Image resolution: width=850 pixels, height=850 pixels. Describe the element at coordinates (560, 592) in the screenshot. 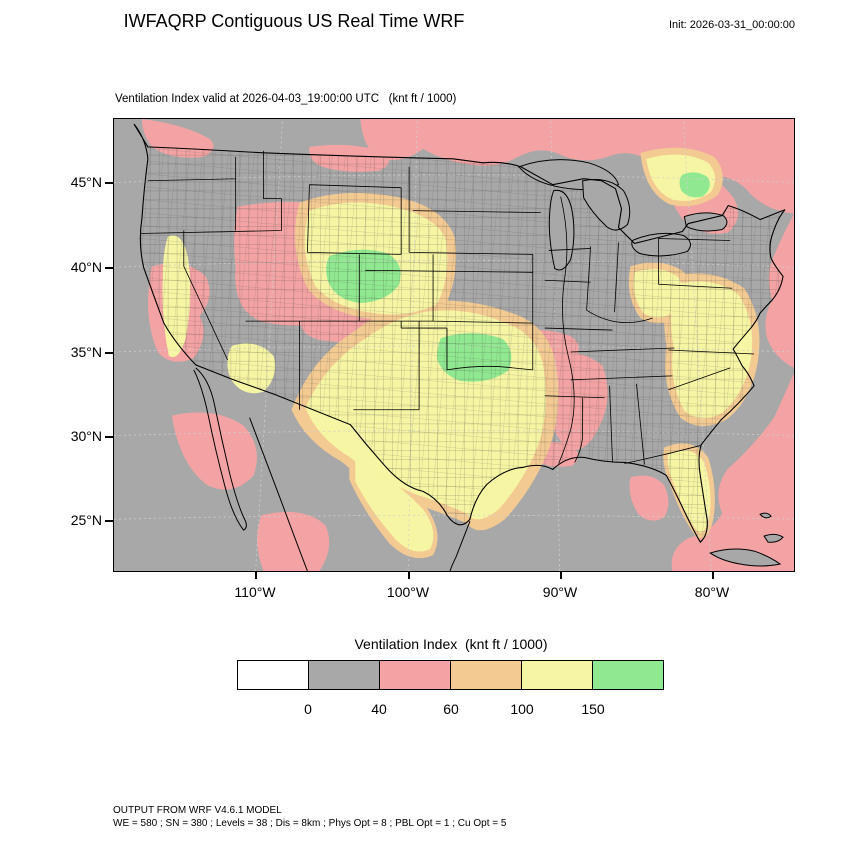

I see `lon-label-90w: 90°W` at that location.